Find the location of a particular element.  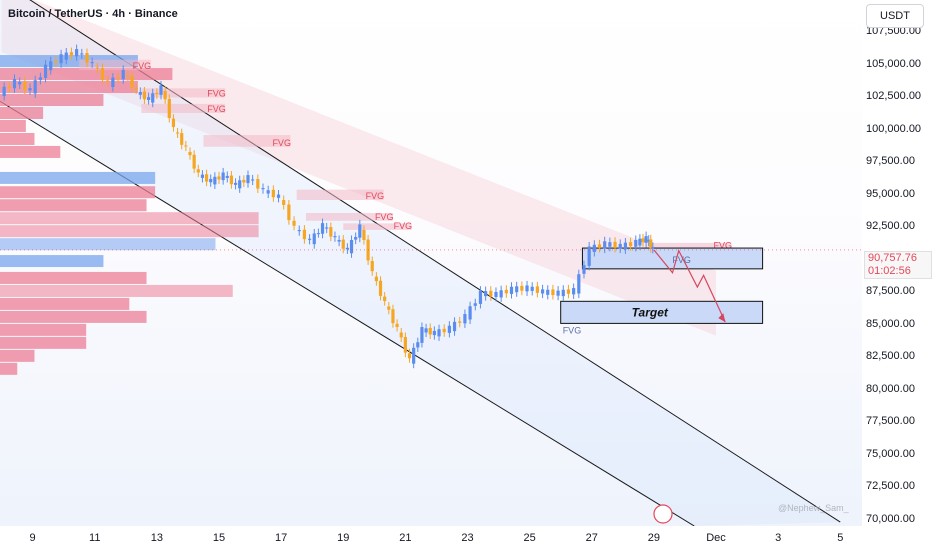

x-tick-label: 19 is located at coordinates (343, 538).